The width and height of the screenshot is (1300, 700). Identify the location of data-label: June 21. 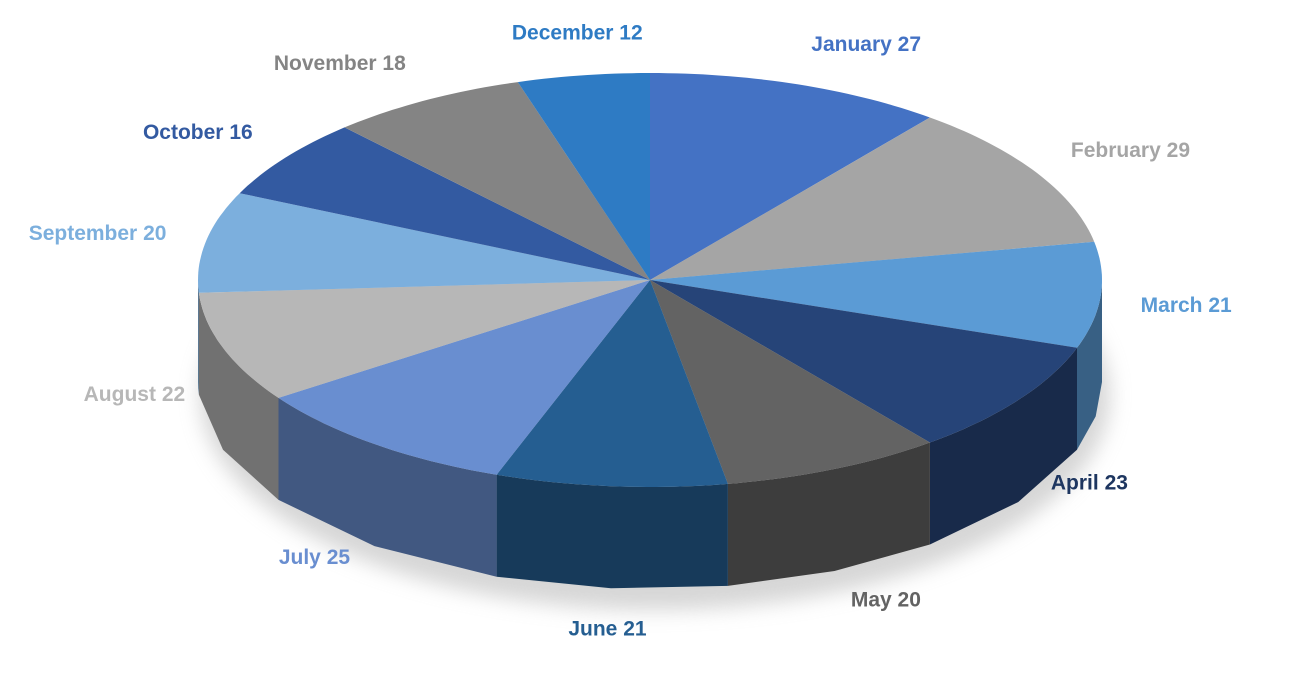
(607, 628).